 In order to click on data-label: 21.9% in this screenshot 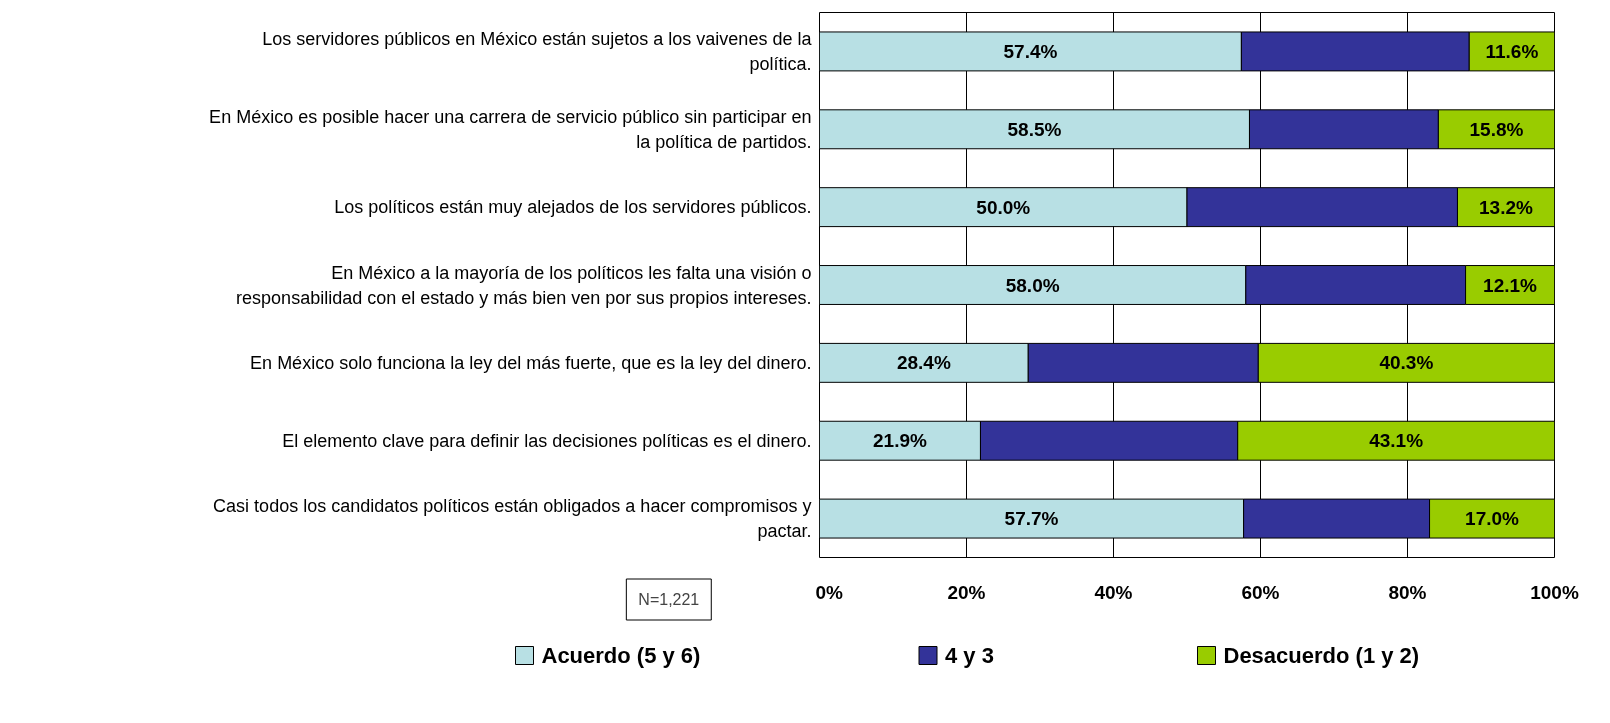, I will do `click(900, 441)`.